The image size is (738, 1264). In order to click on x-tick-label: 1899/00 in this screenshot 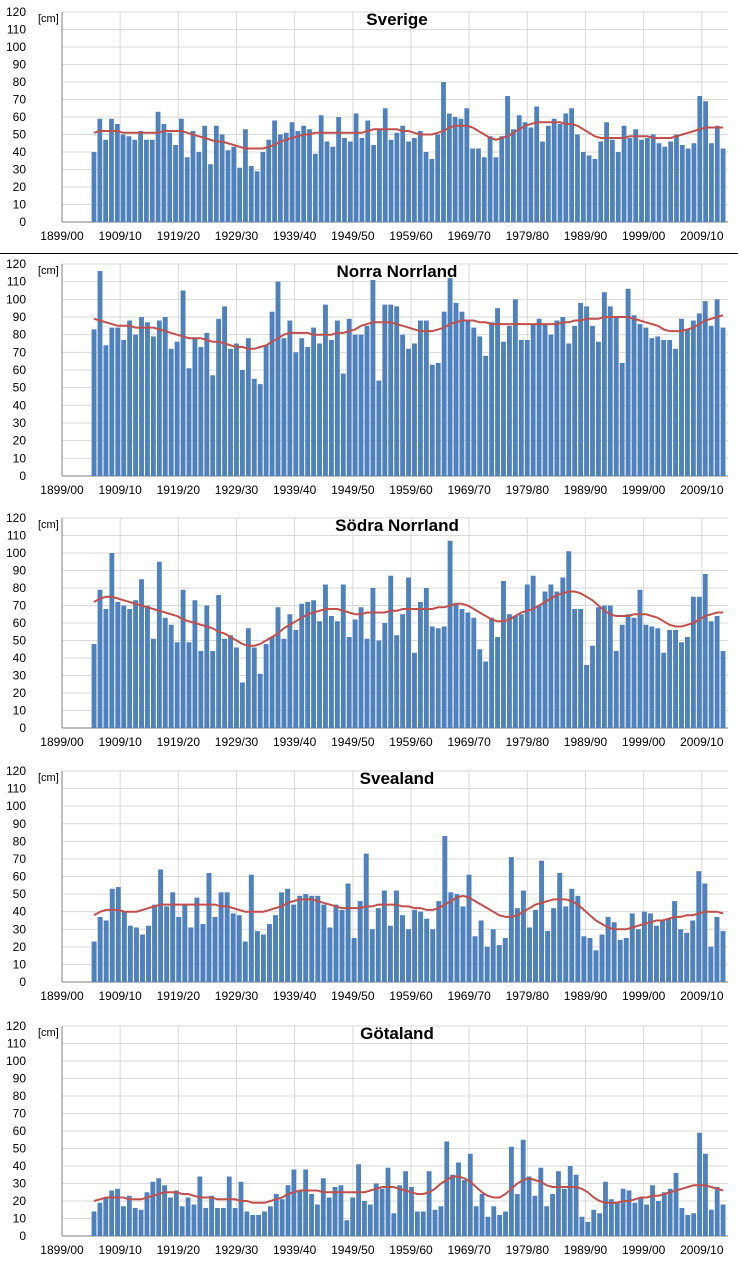, I will do `click(62, 490)`.